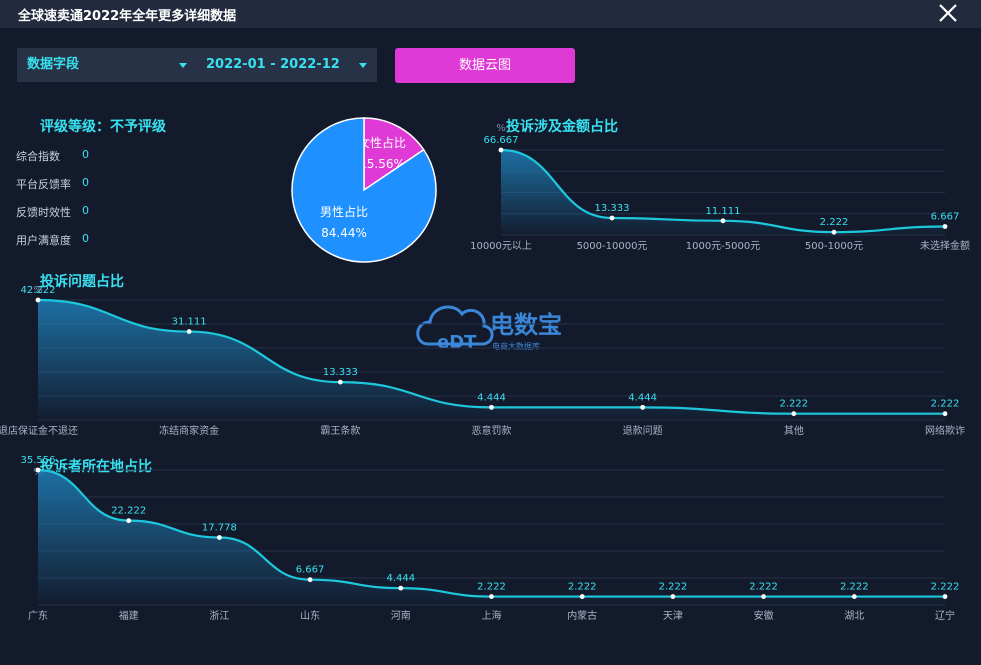 The image size is (981, 665). What do you see at coordinates (273, 64) in the screenshot?
I see `date-range-label: 2022-01 - 2022-12` at bounding box center [273, 64].